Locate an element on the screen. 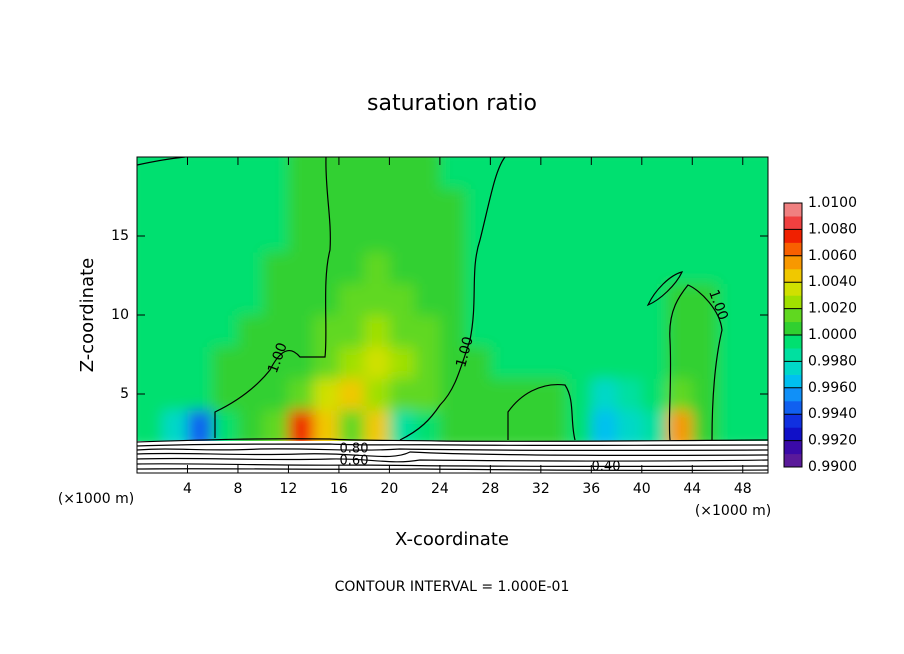  colorbar-tick-label: 1.0040 is located at coordinates (832, 282).